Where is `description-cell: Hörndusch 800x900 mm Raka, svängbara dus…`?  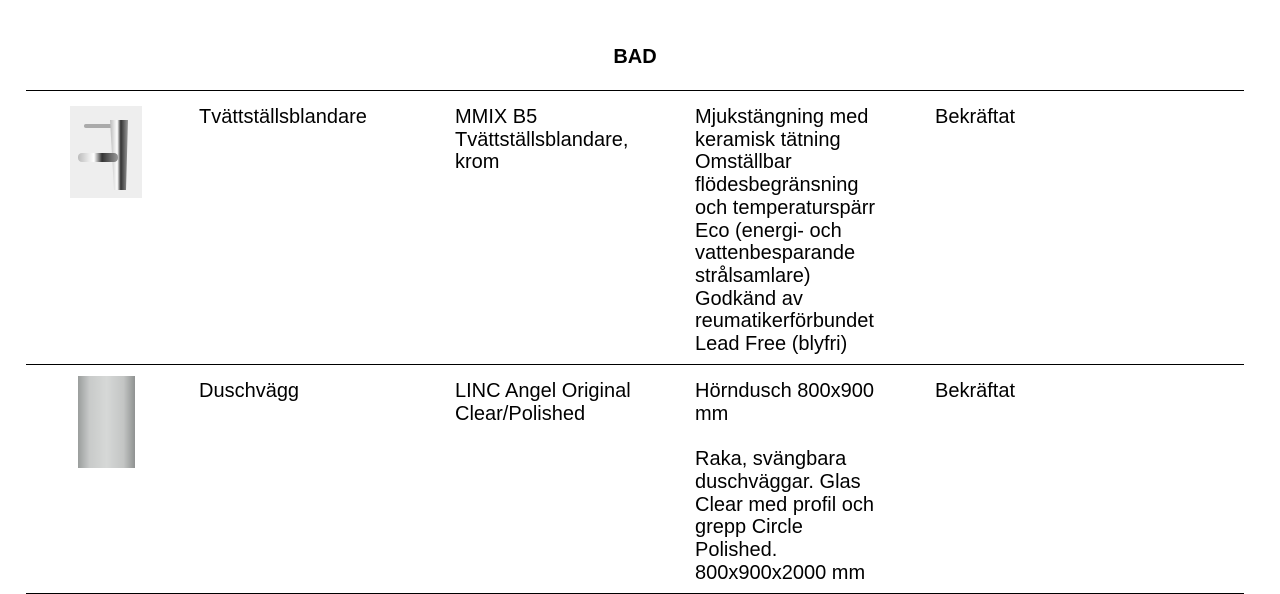
description-cell: Hörndusch 800x900 mm Raka, svängbara dus… is located at coordinates (785, 482).